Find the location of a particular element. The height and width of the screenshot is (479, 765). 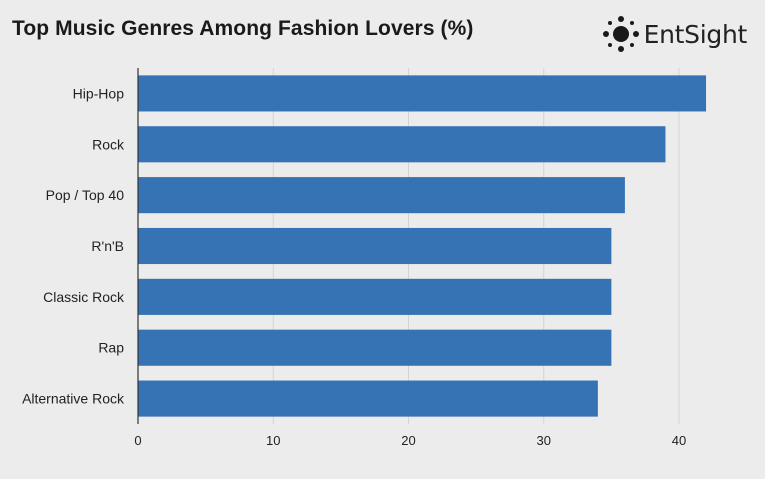

category-label: Alternative Rock is located at coordinates (73, 399).